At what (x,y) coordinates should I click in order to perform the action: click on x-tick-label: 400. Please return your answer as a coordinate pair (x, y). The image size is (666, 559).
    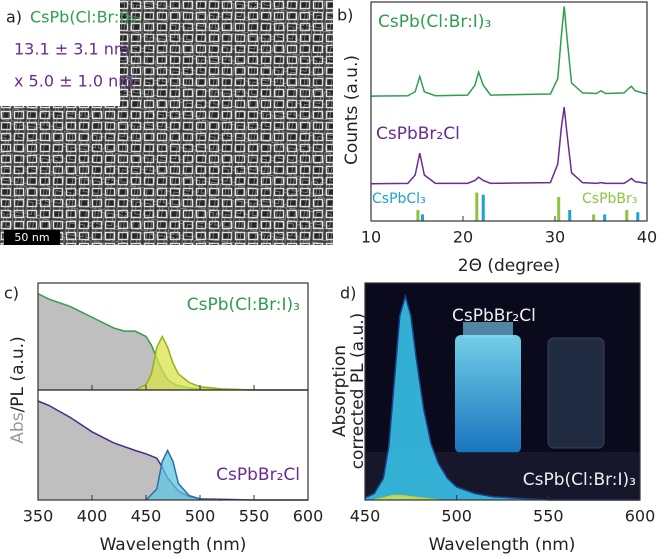
    Looking at the image, I should click on (92, 516).